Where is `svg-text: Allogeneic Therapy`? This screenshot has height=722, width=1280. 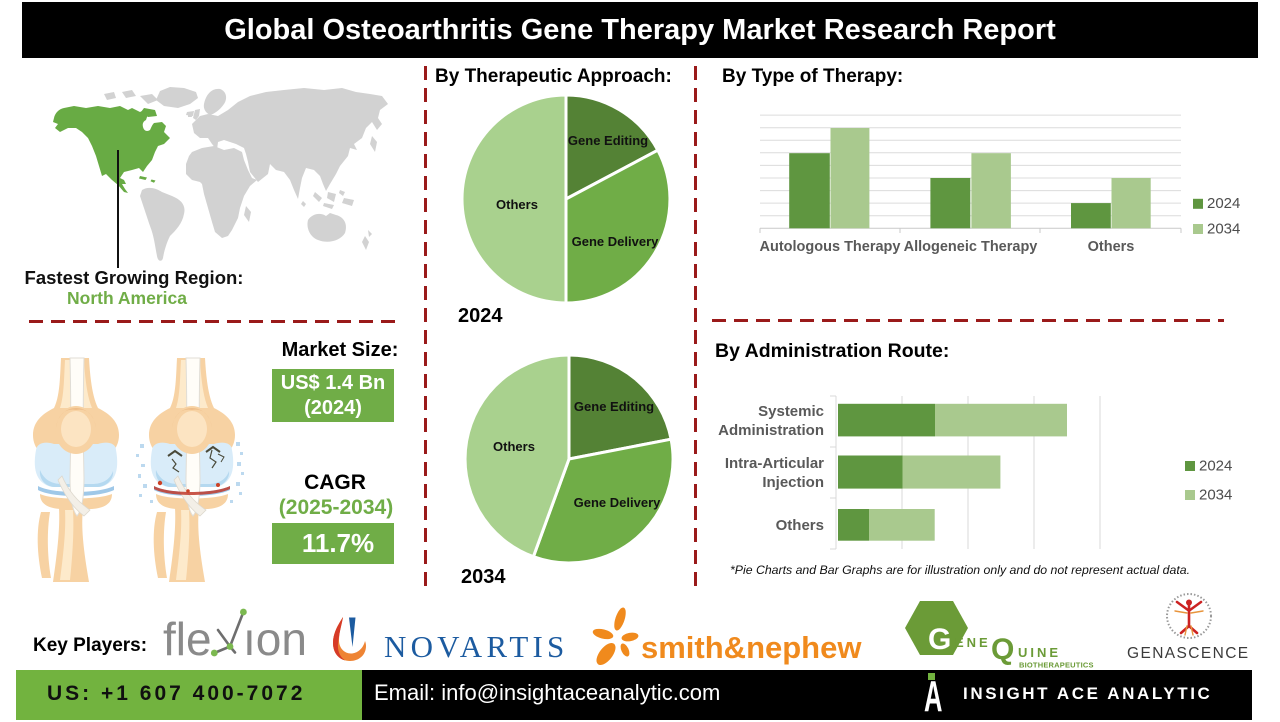
svg-text: Allogeneic Therapy is located at coordinates (971, 247).